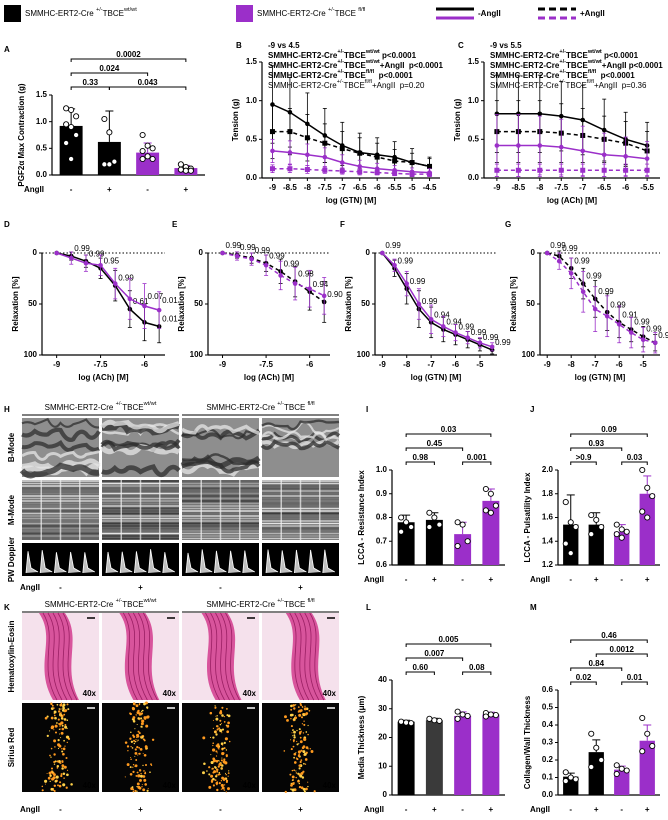 The height and width of the screenshot is (820, 668). What do you see at coordinates (101, 364) in the screenshot?
I see `x-tick-label: -7.5` at bounding box center [101, 364].